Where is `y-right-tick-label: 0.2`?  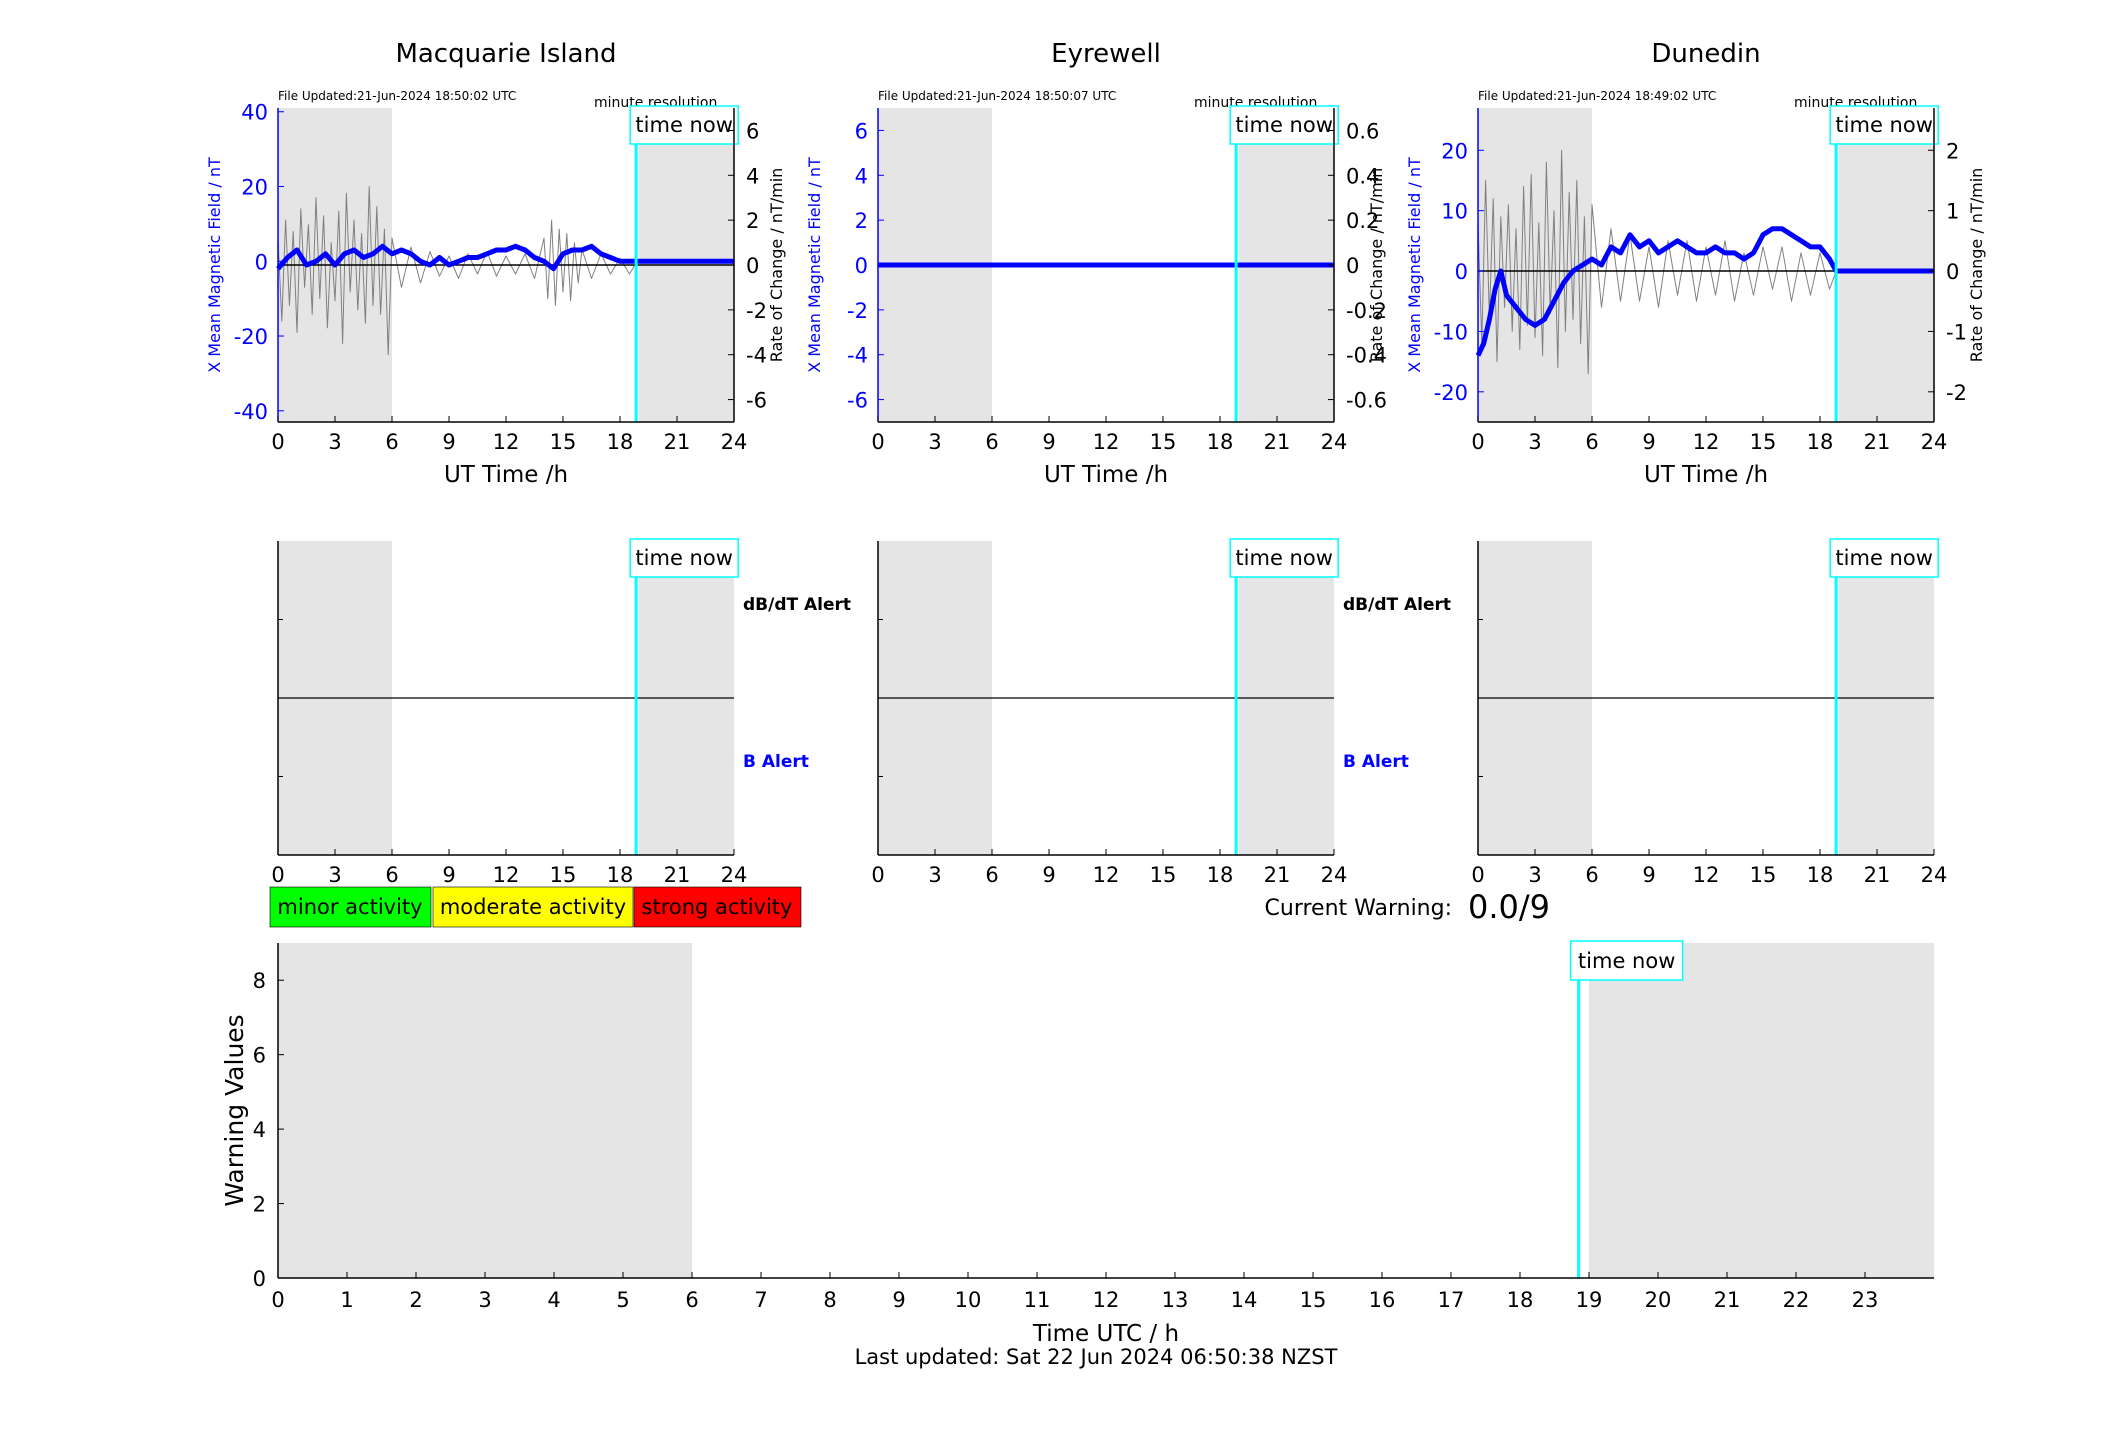
y-right-tick-label: 0.2 is located at coordinates (1362, 221).